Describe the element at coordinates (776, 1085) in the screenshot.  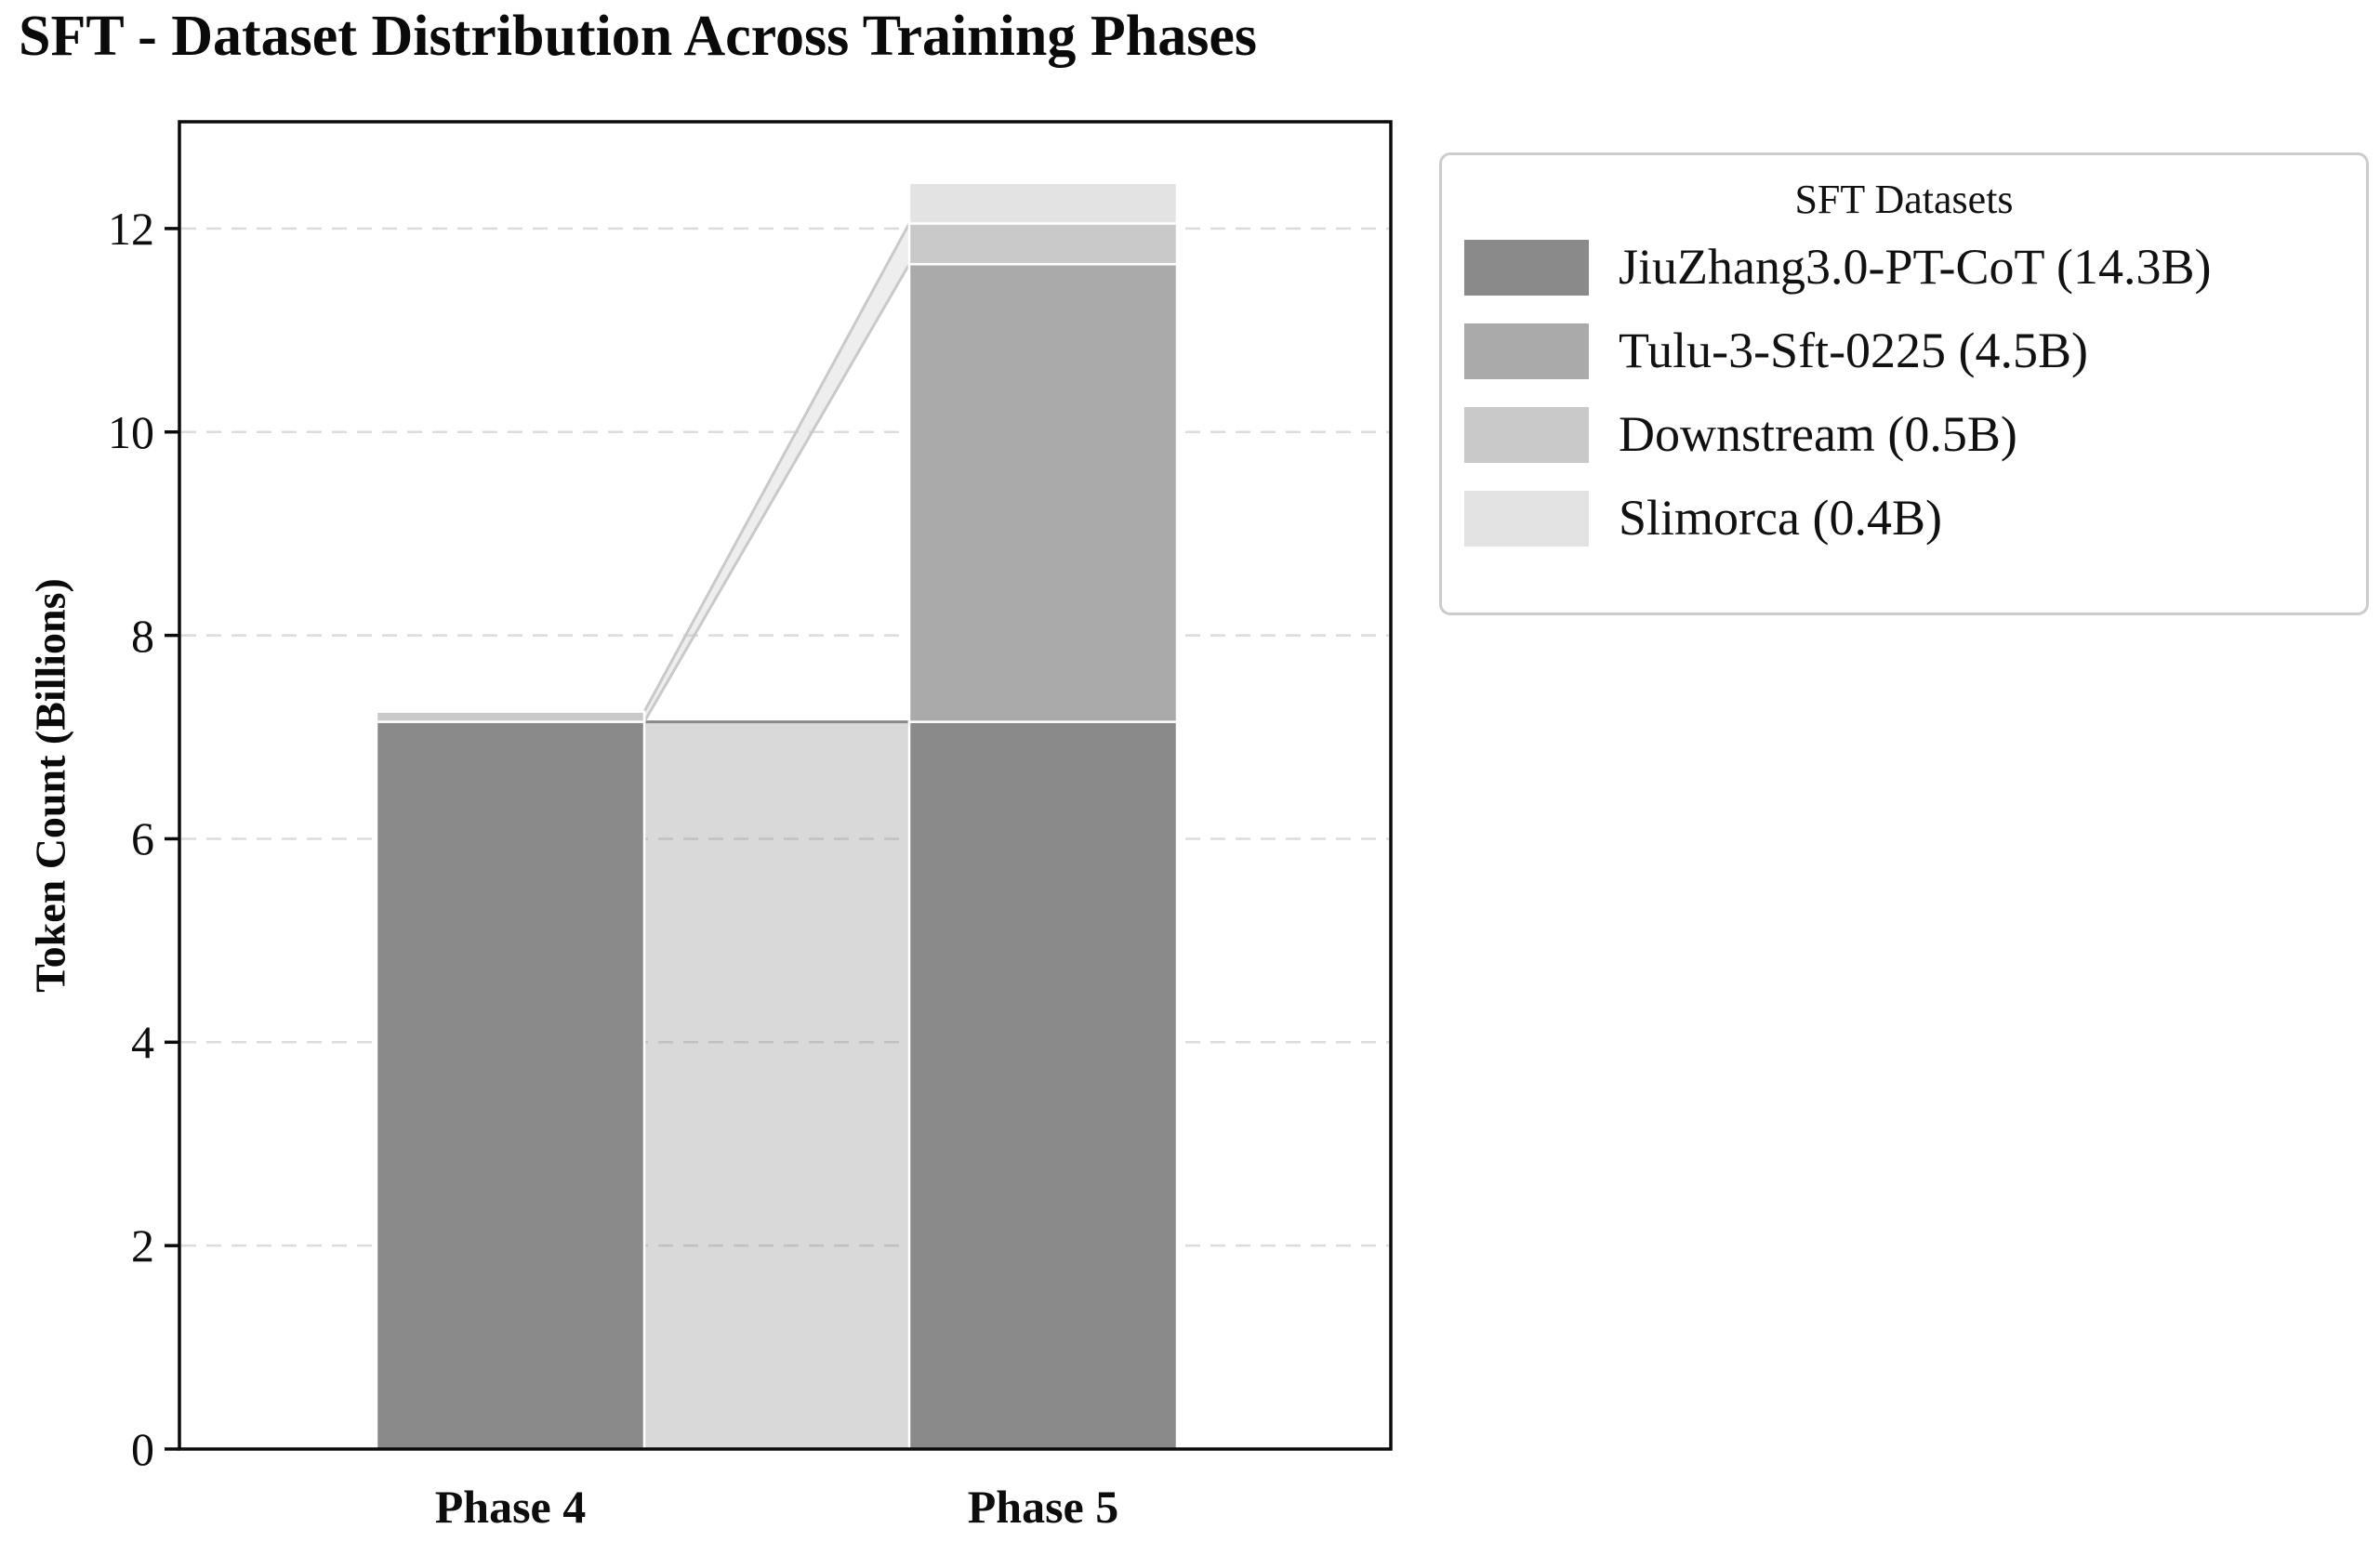
I see `connector-fill-JiuZhang3.0-PT-CoT` at that location.